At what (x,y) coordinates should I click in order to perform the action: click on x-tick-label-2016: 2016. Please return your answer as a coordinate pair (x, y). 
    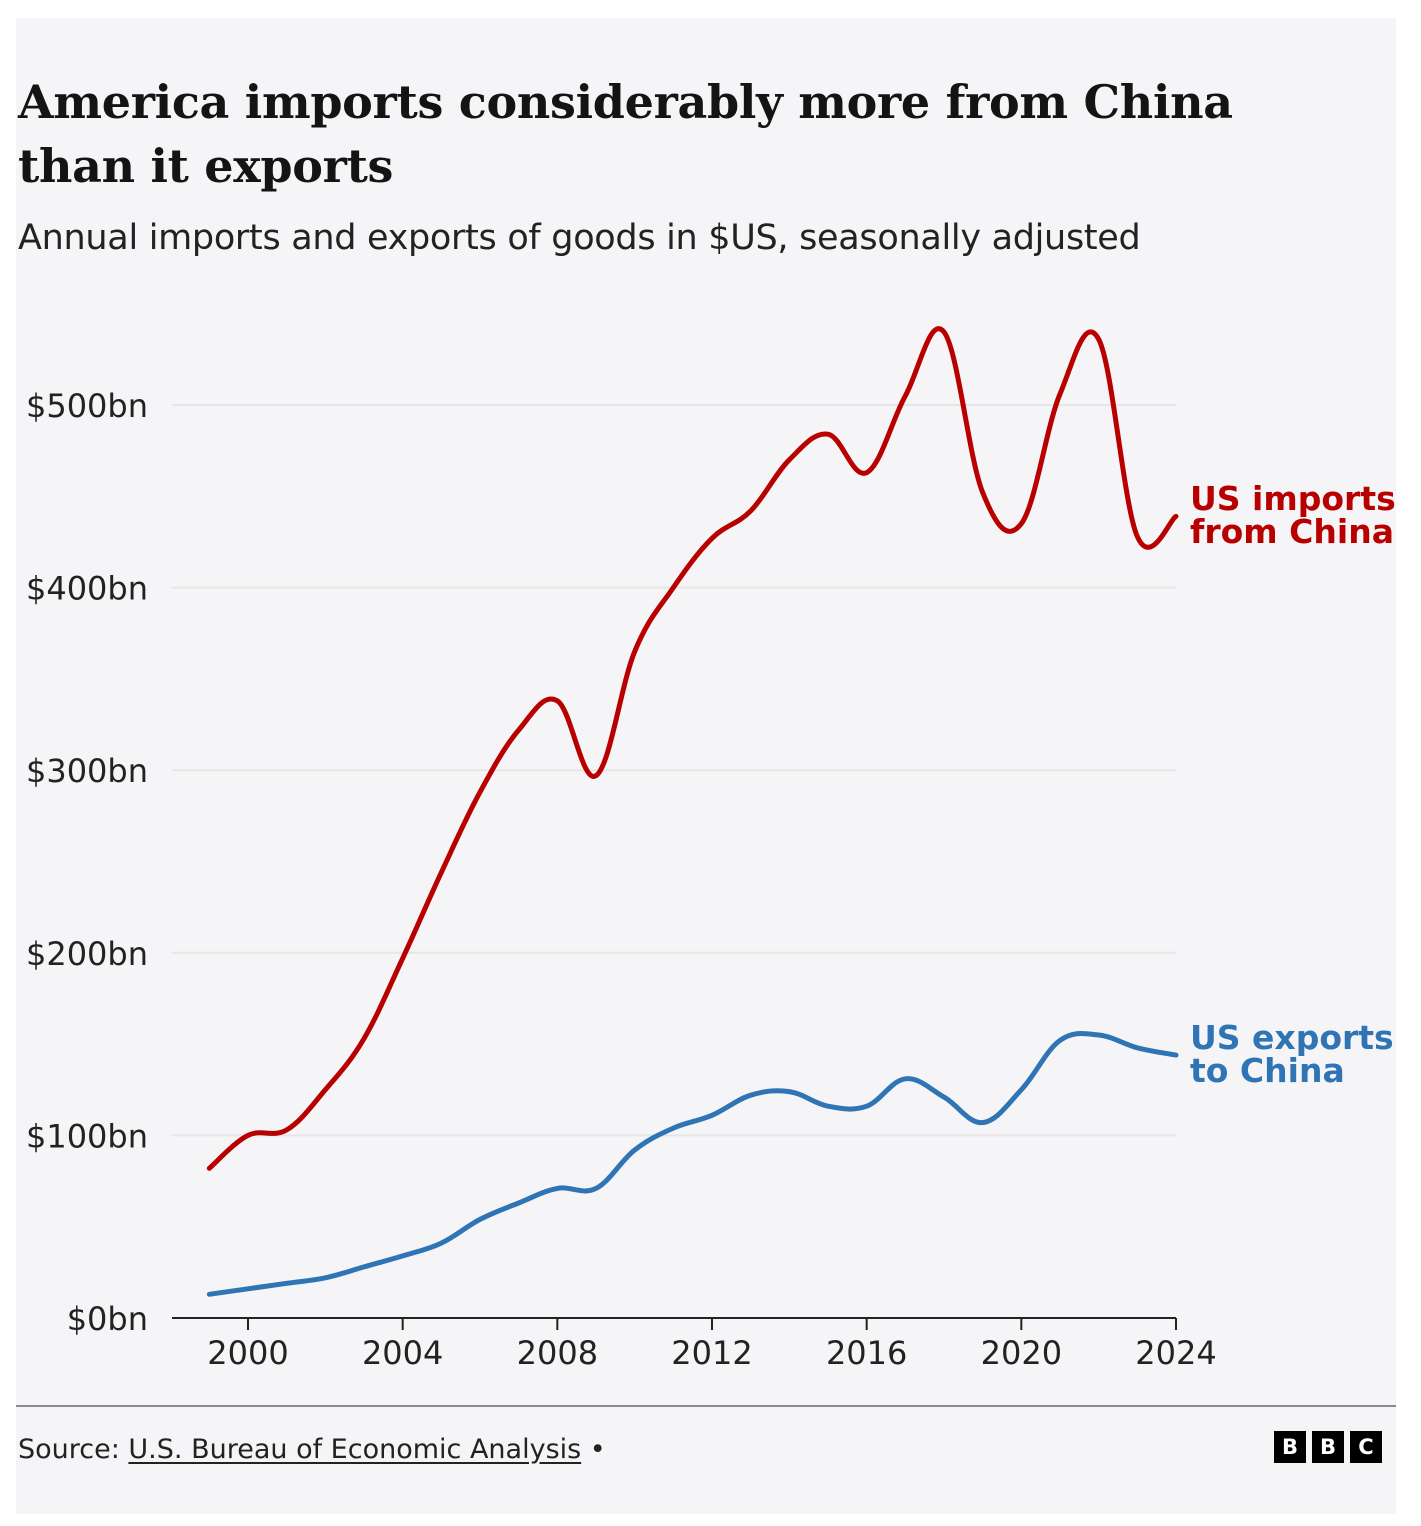
    Looking at the image, I should click on (866, 1353).